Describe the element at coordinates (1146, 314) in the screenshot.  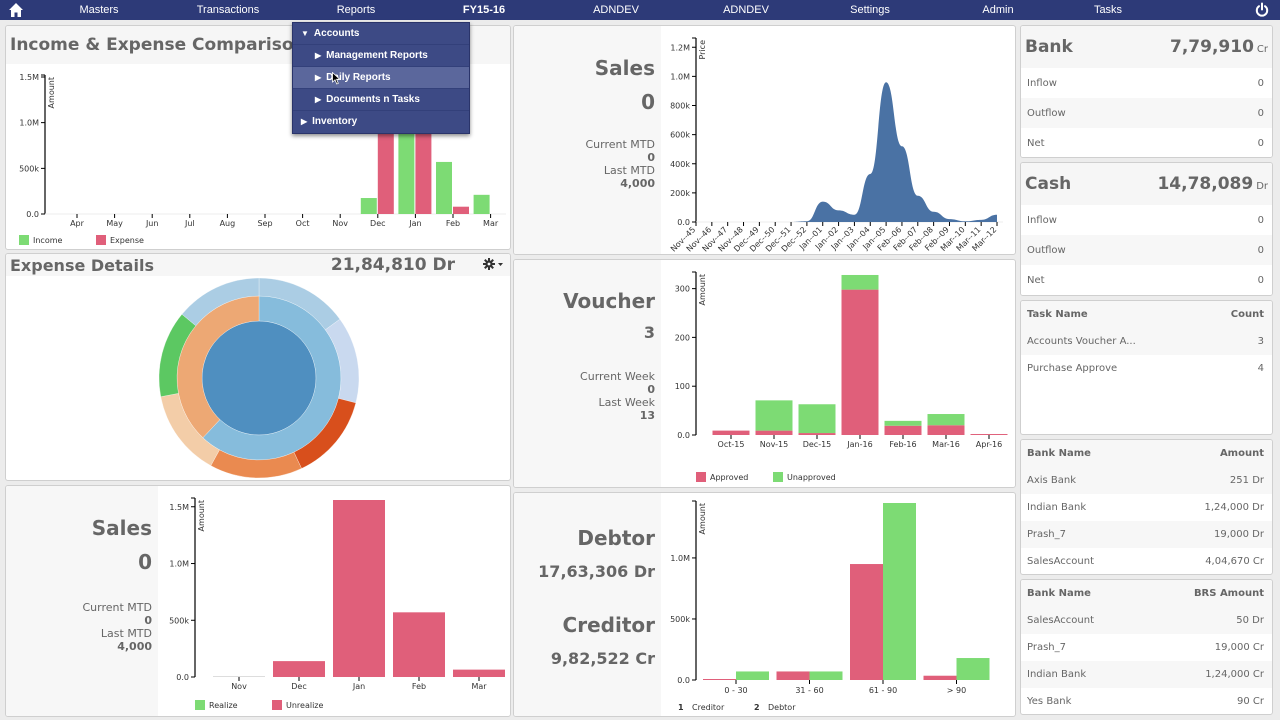
I see `table-header: Task Name Count` at that location.